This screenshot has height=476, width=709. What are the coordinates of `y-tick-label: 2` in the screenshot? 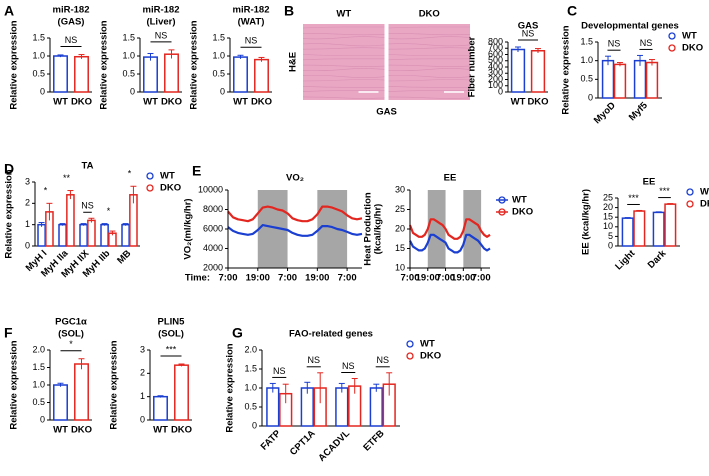 It's located at (27, 203).